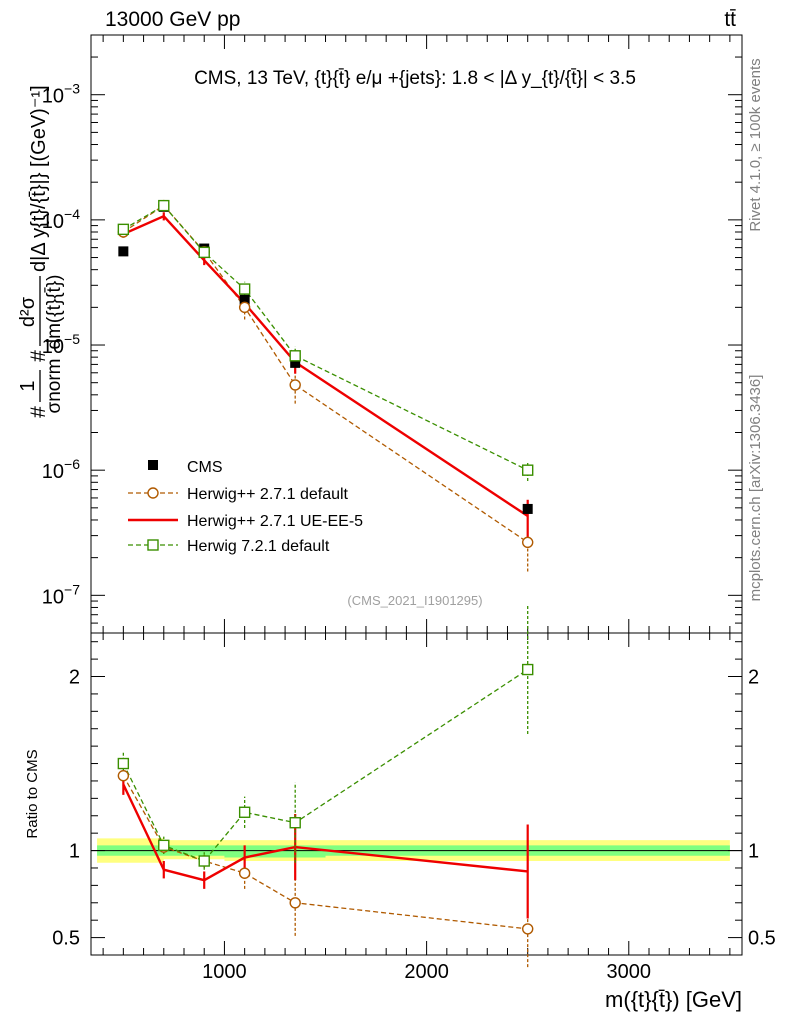 This screenshot has width=786, height=1024. What do you see at coordinates (172, 19) in the screenshot?
I see `header-left: 13000 GeV pp` at bounding box center [172, 19].